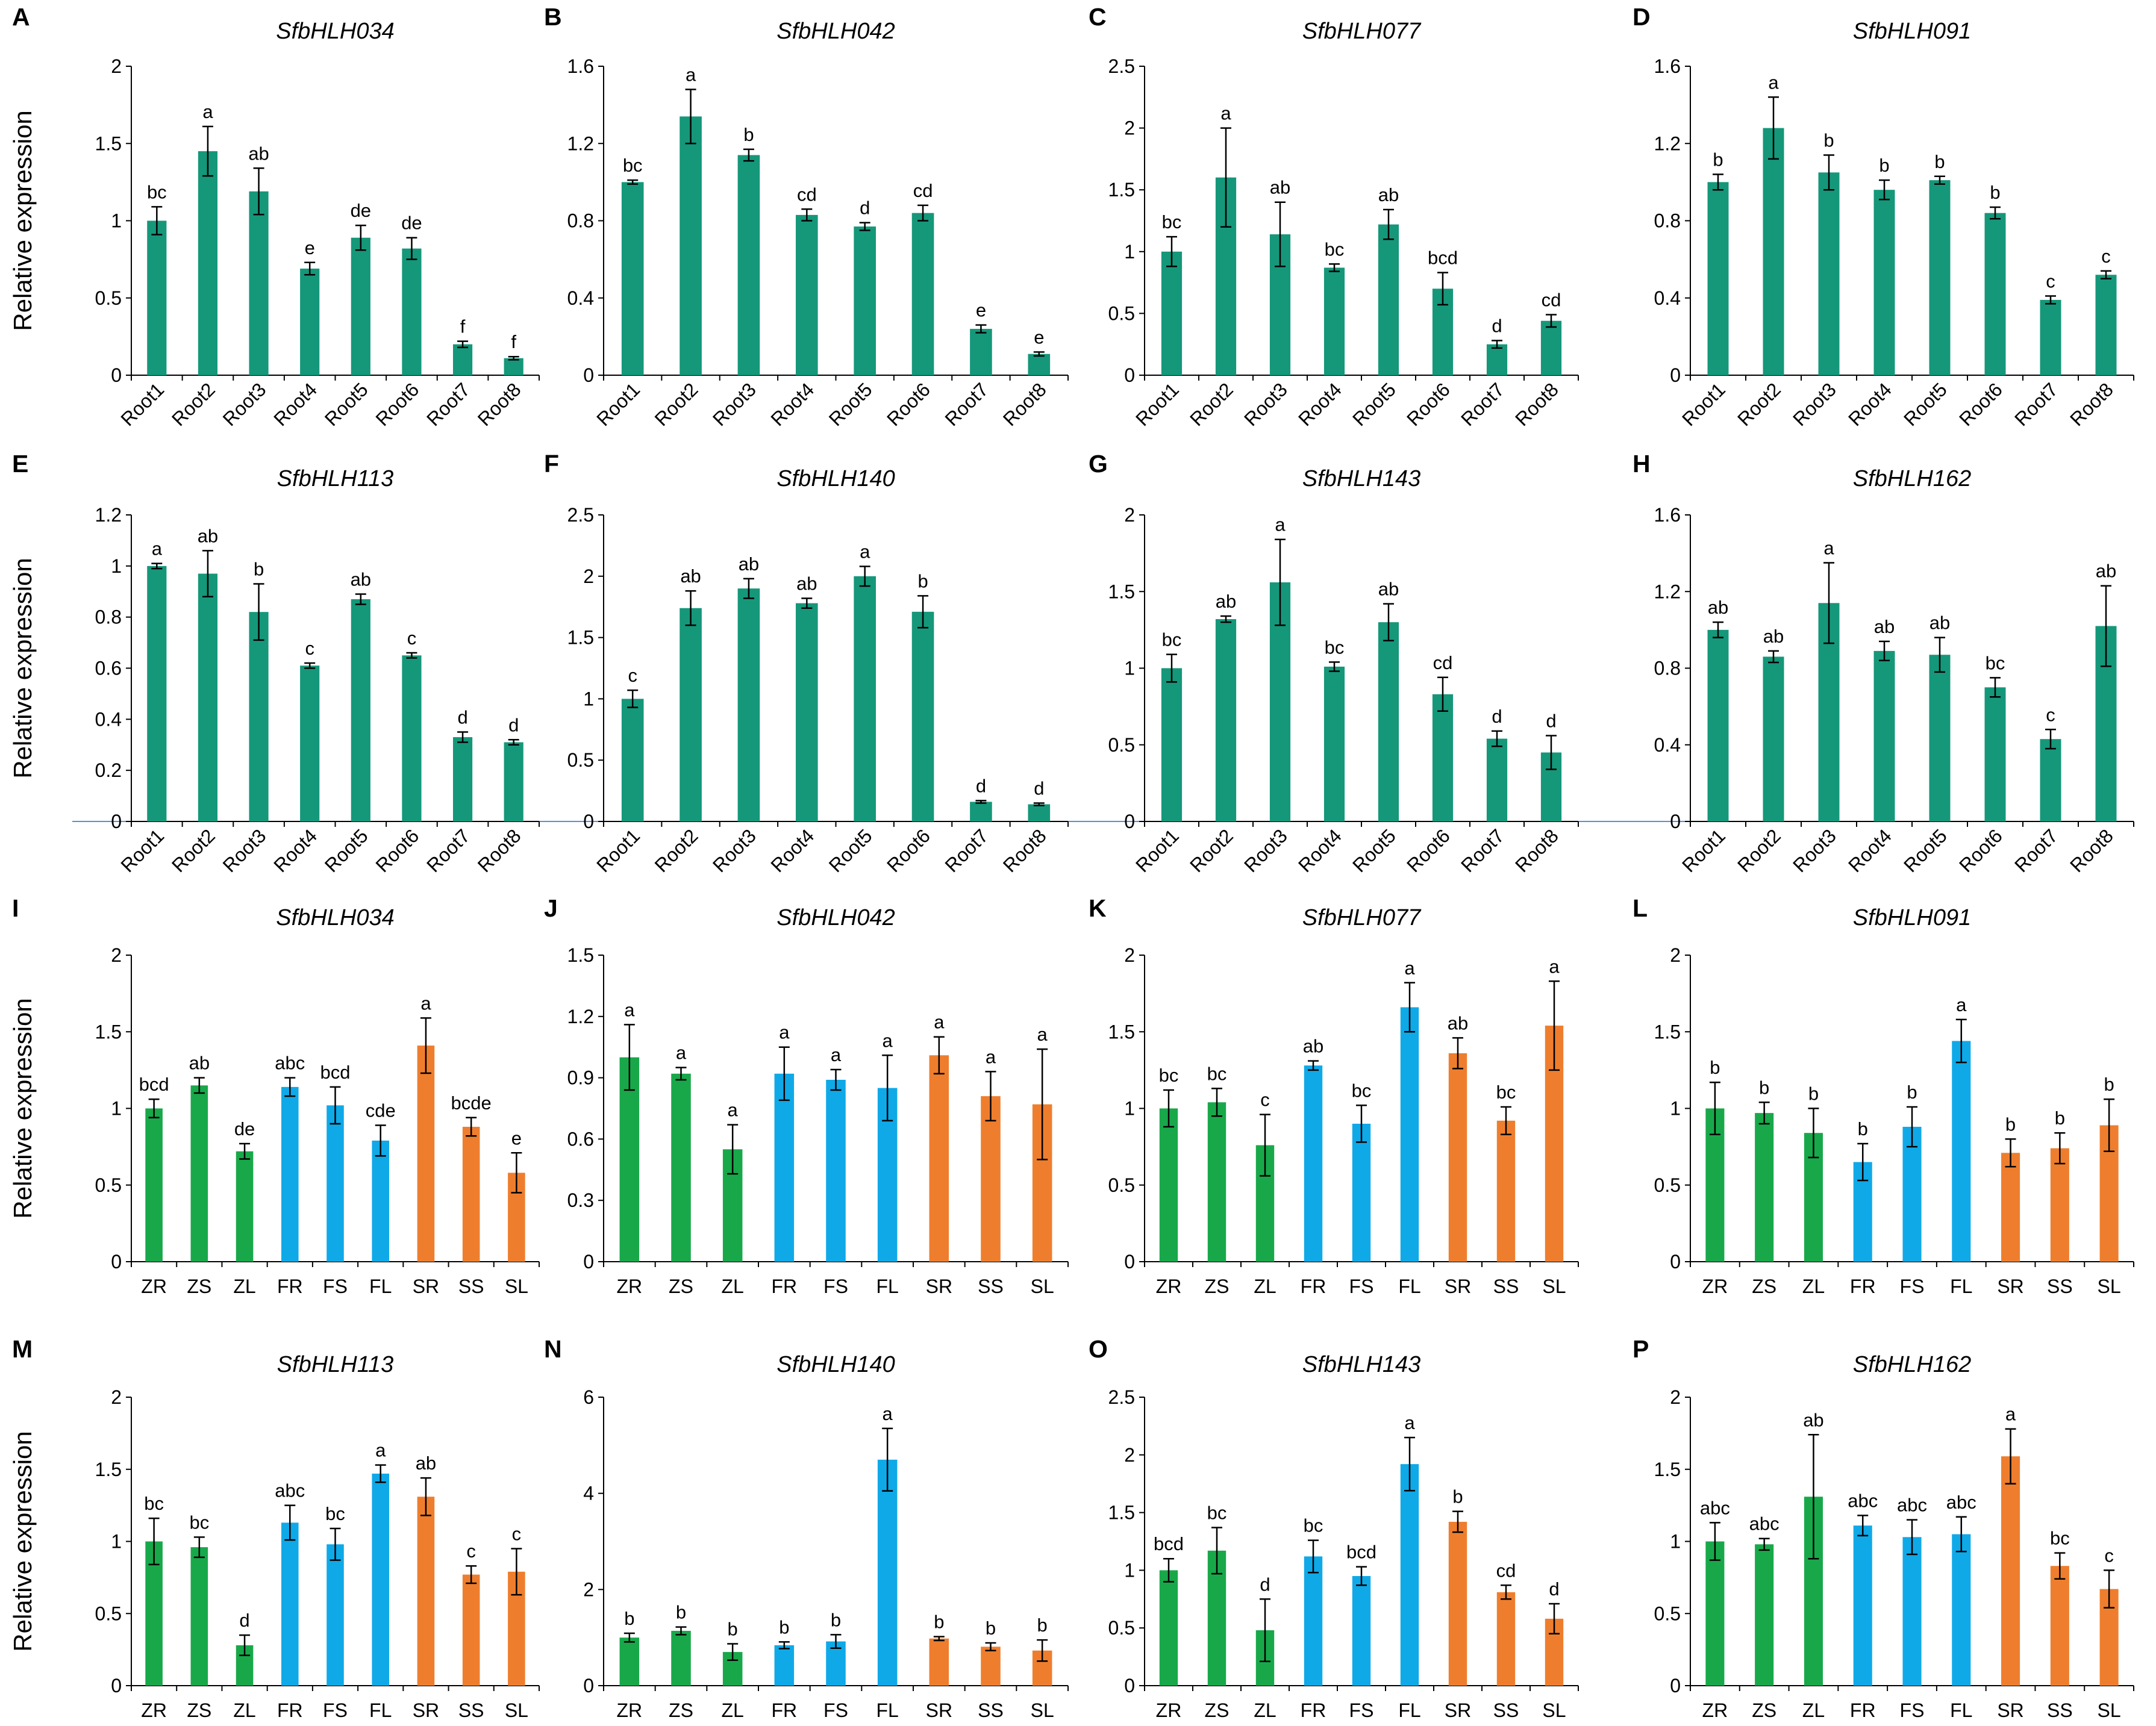 Image resolution: width=2156 pixels, height=1726 pixels. I want to click on panel-label: K, so click(1098, 908).